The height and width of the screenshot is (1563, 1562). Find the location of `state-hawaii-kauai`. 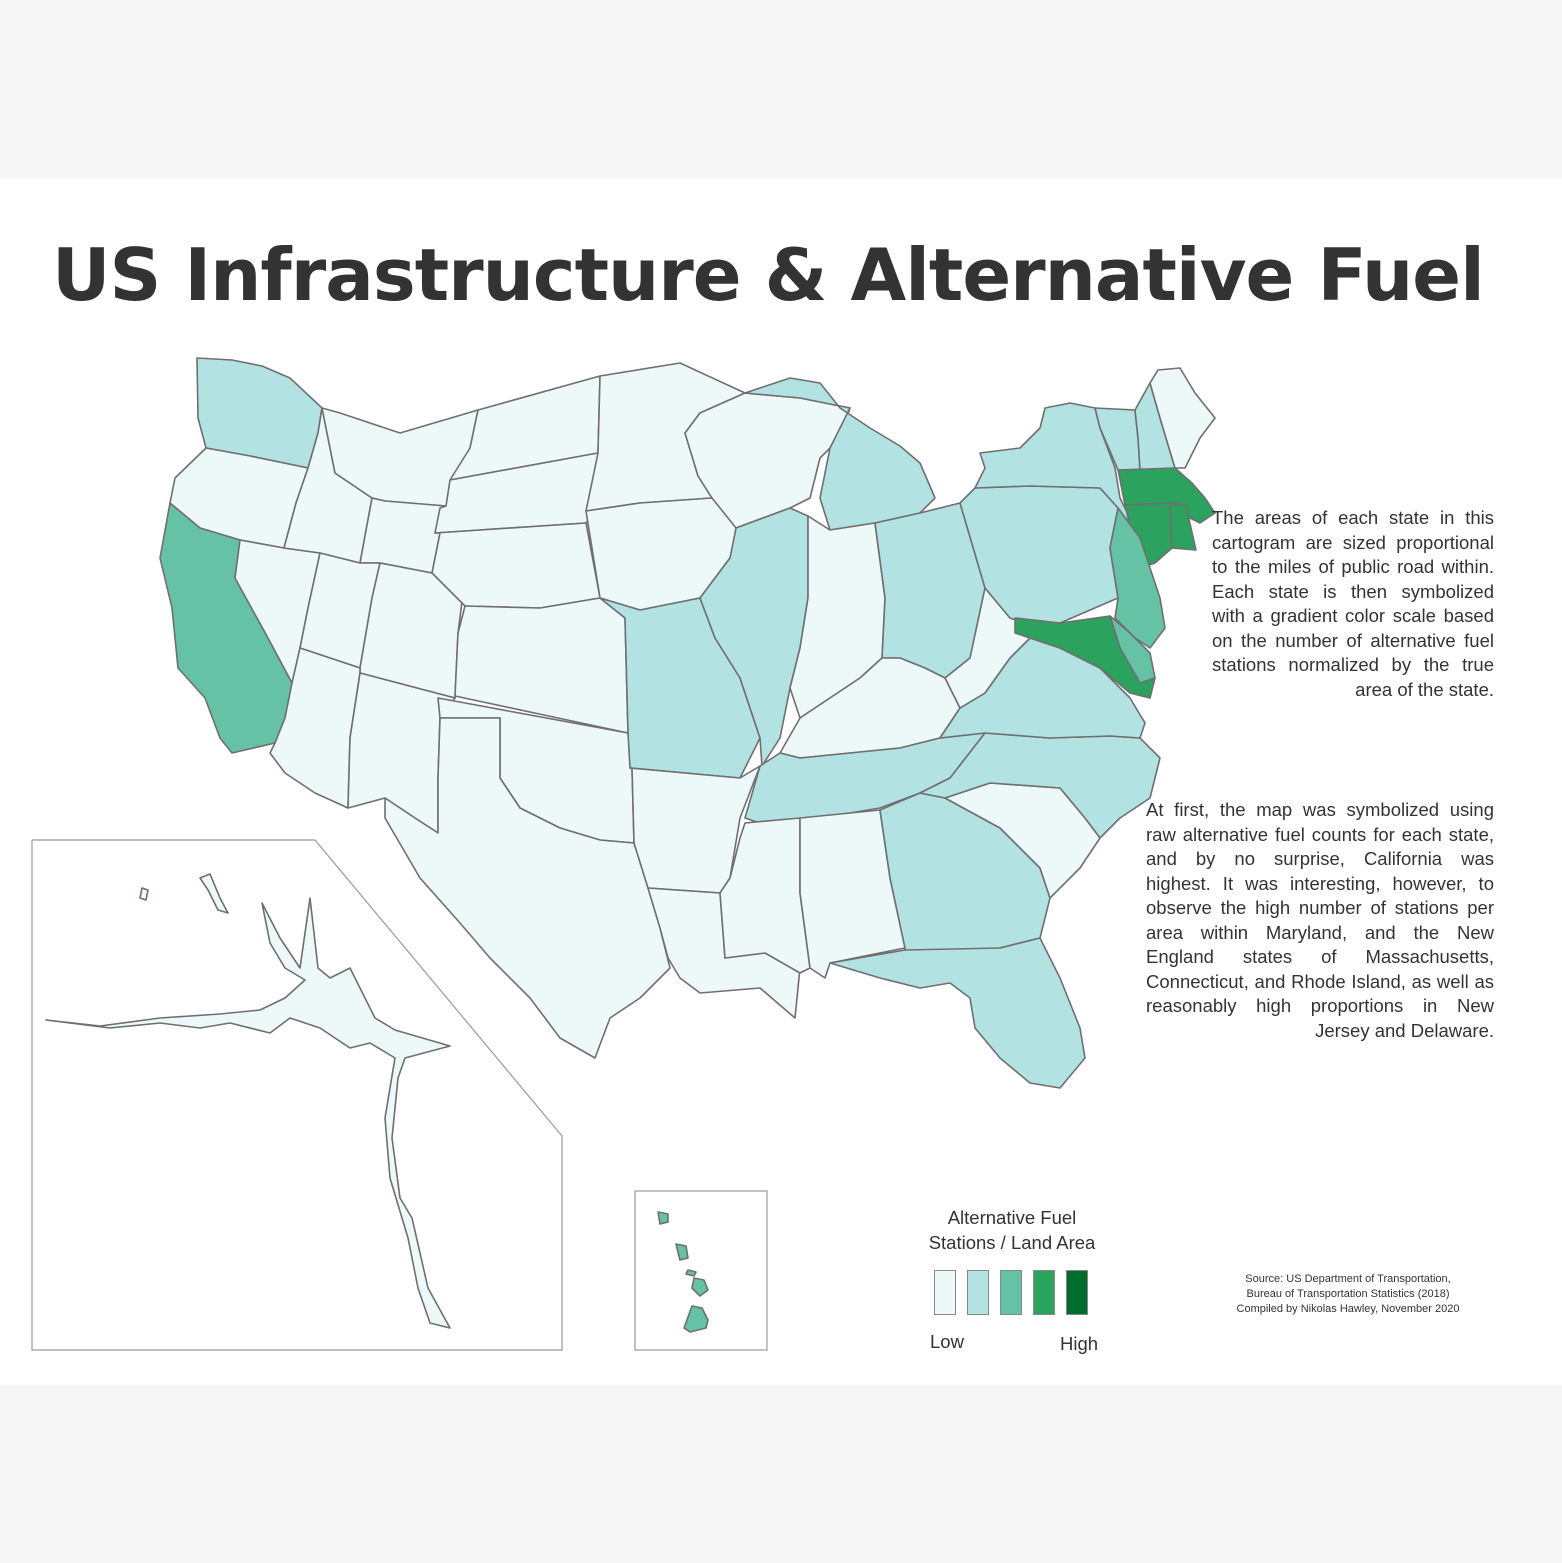

state-hawaii-kauai is located at coordinates (663, 1218).